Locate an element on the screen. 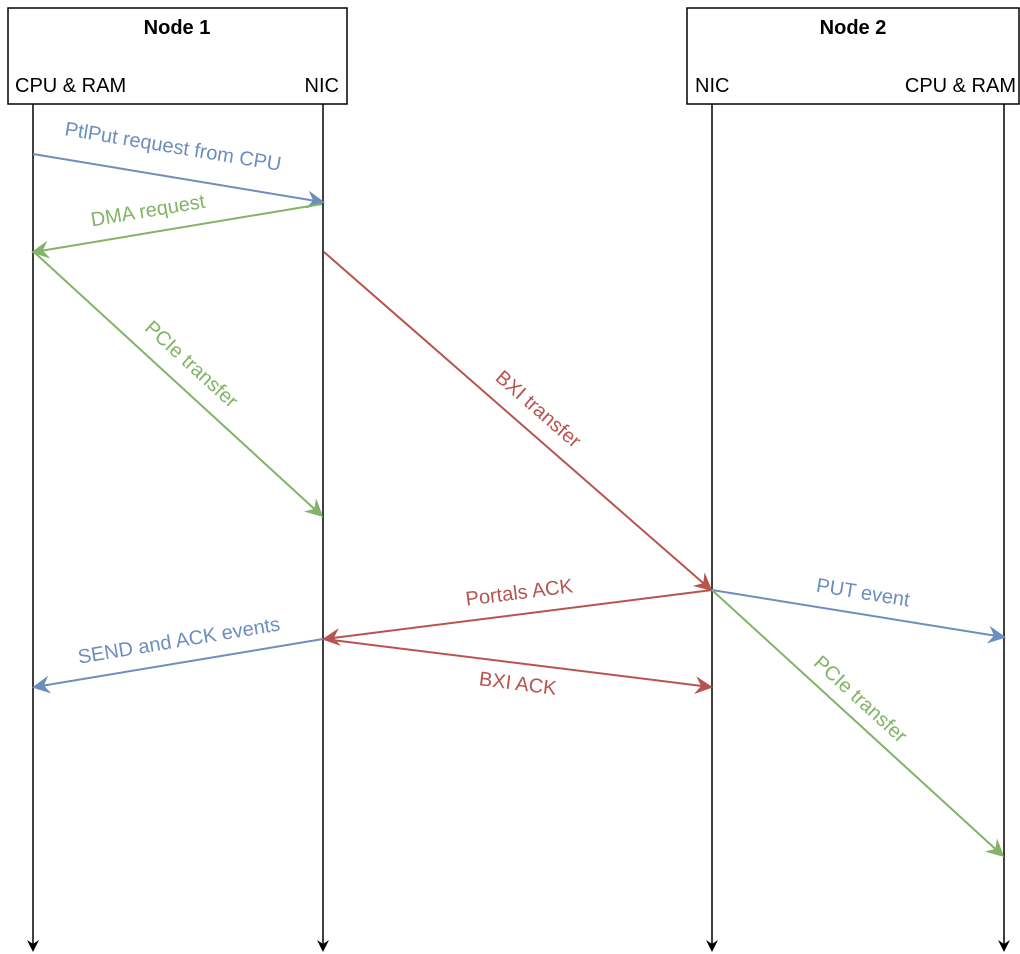  msg-pcie-transfer-1-arrow is located at coordinates (178, 384).